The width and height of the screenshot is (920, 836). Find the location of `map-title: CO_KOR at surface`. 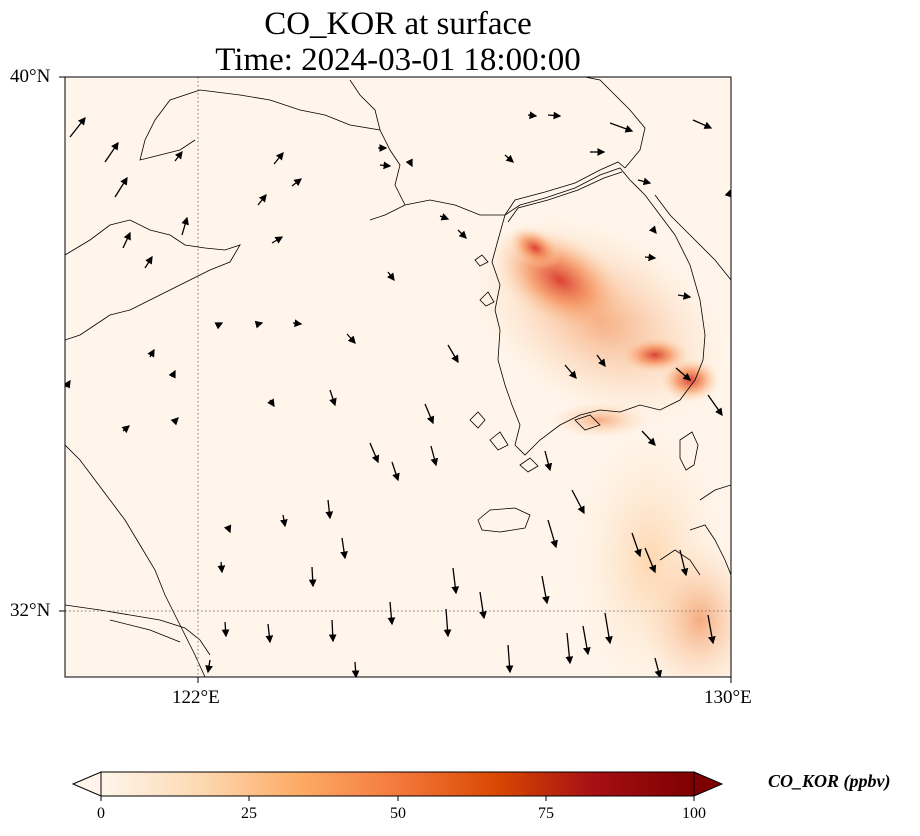

map-title: CO_KOR at surface is located at coordinates (398, 24).